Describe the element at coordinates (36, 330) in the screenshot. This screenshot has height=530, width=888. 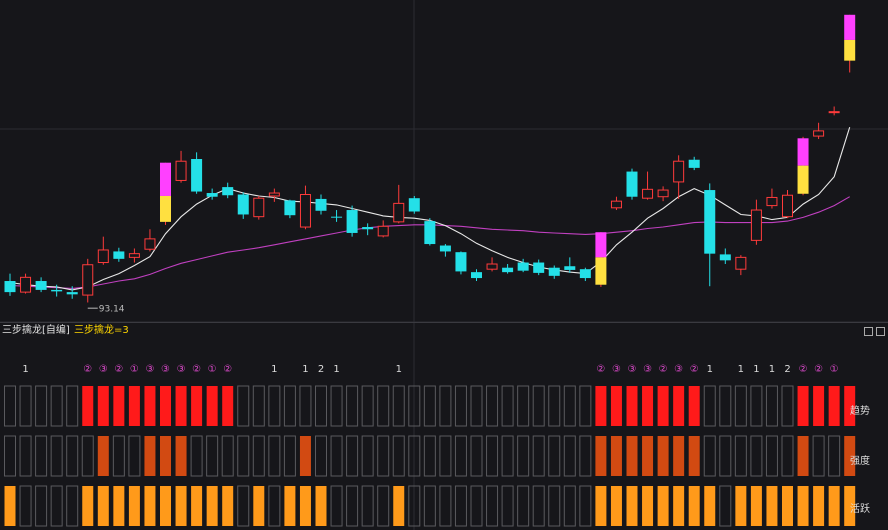
I see `indicator-name: 三步擒龙[自编]` at that location.